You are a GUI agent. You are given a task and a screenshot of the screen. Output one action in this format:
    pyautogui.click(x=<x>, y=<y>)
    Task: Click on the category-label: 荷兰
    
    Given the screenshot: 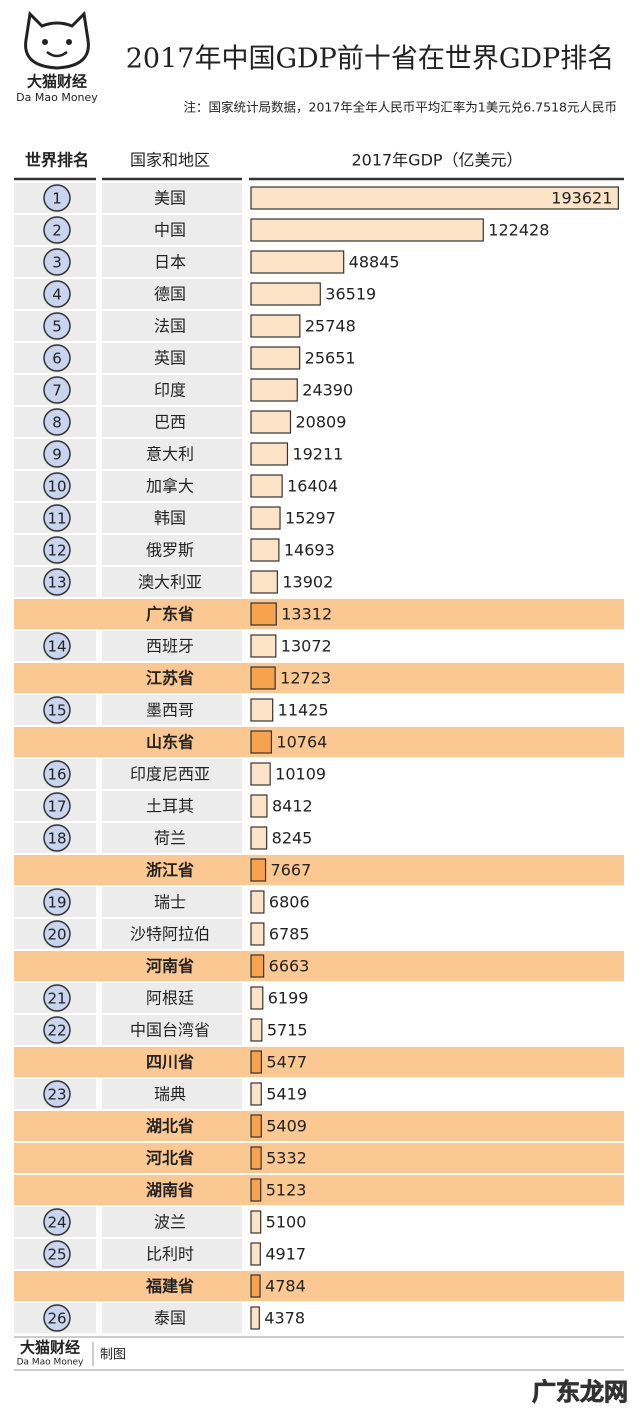 What is the action you would take?
    pyautogui.click(x=170, y=838)
    